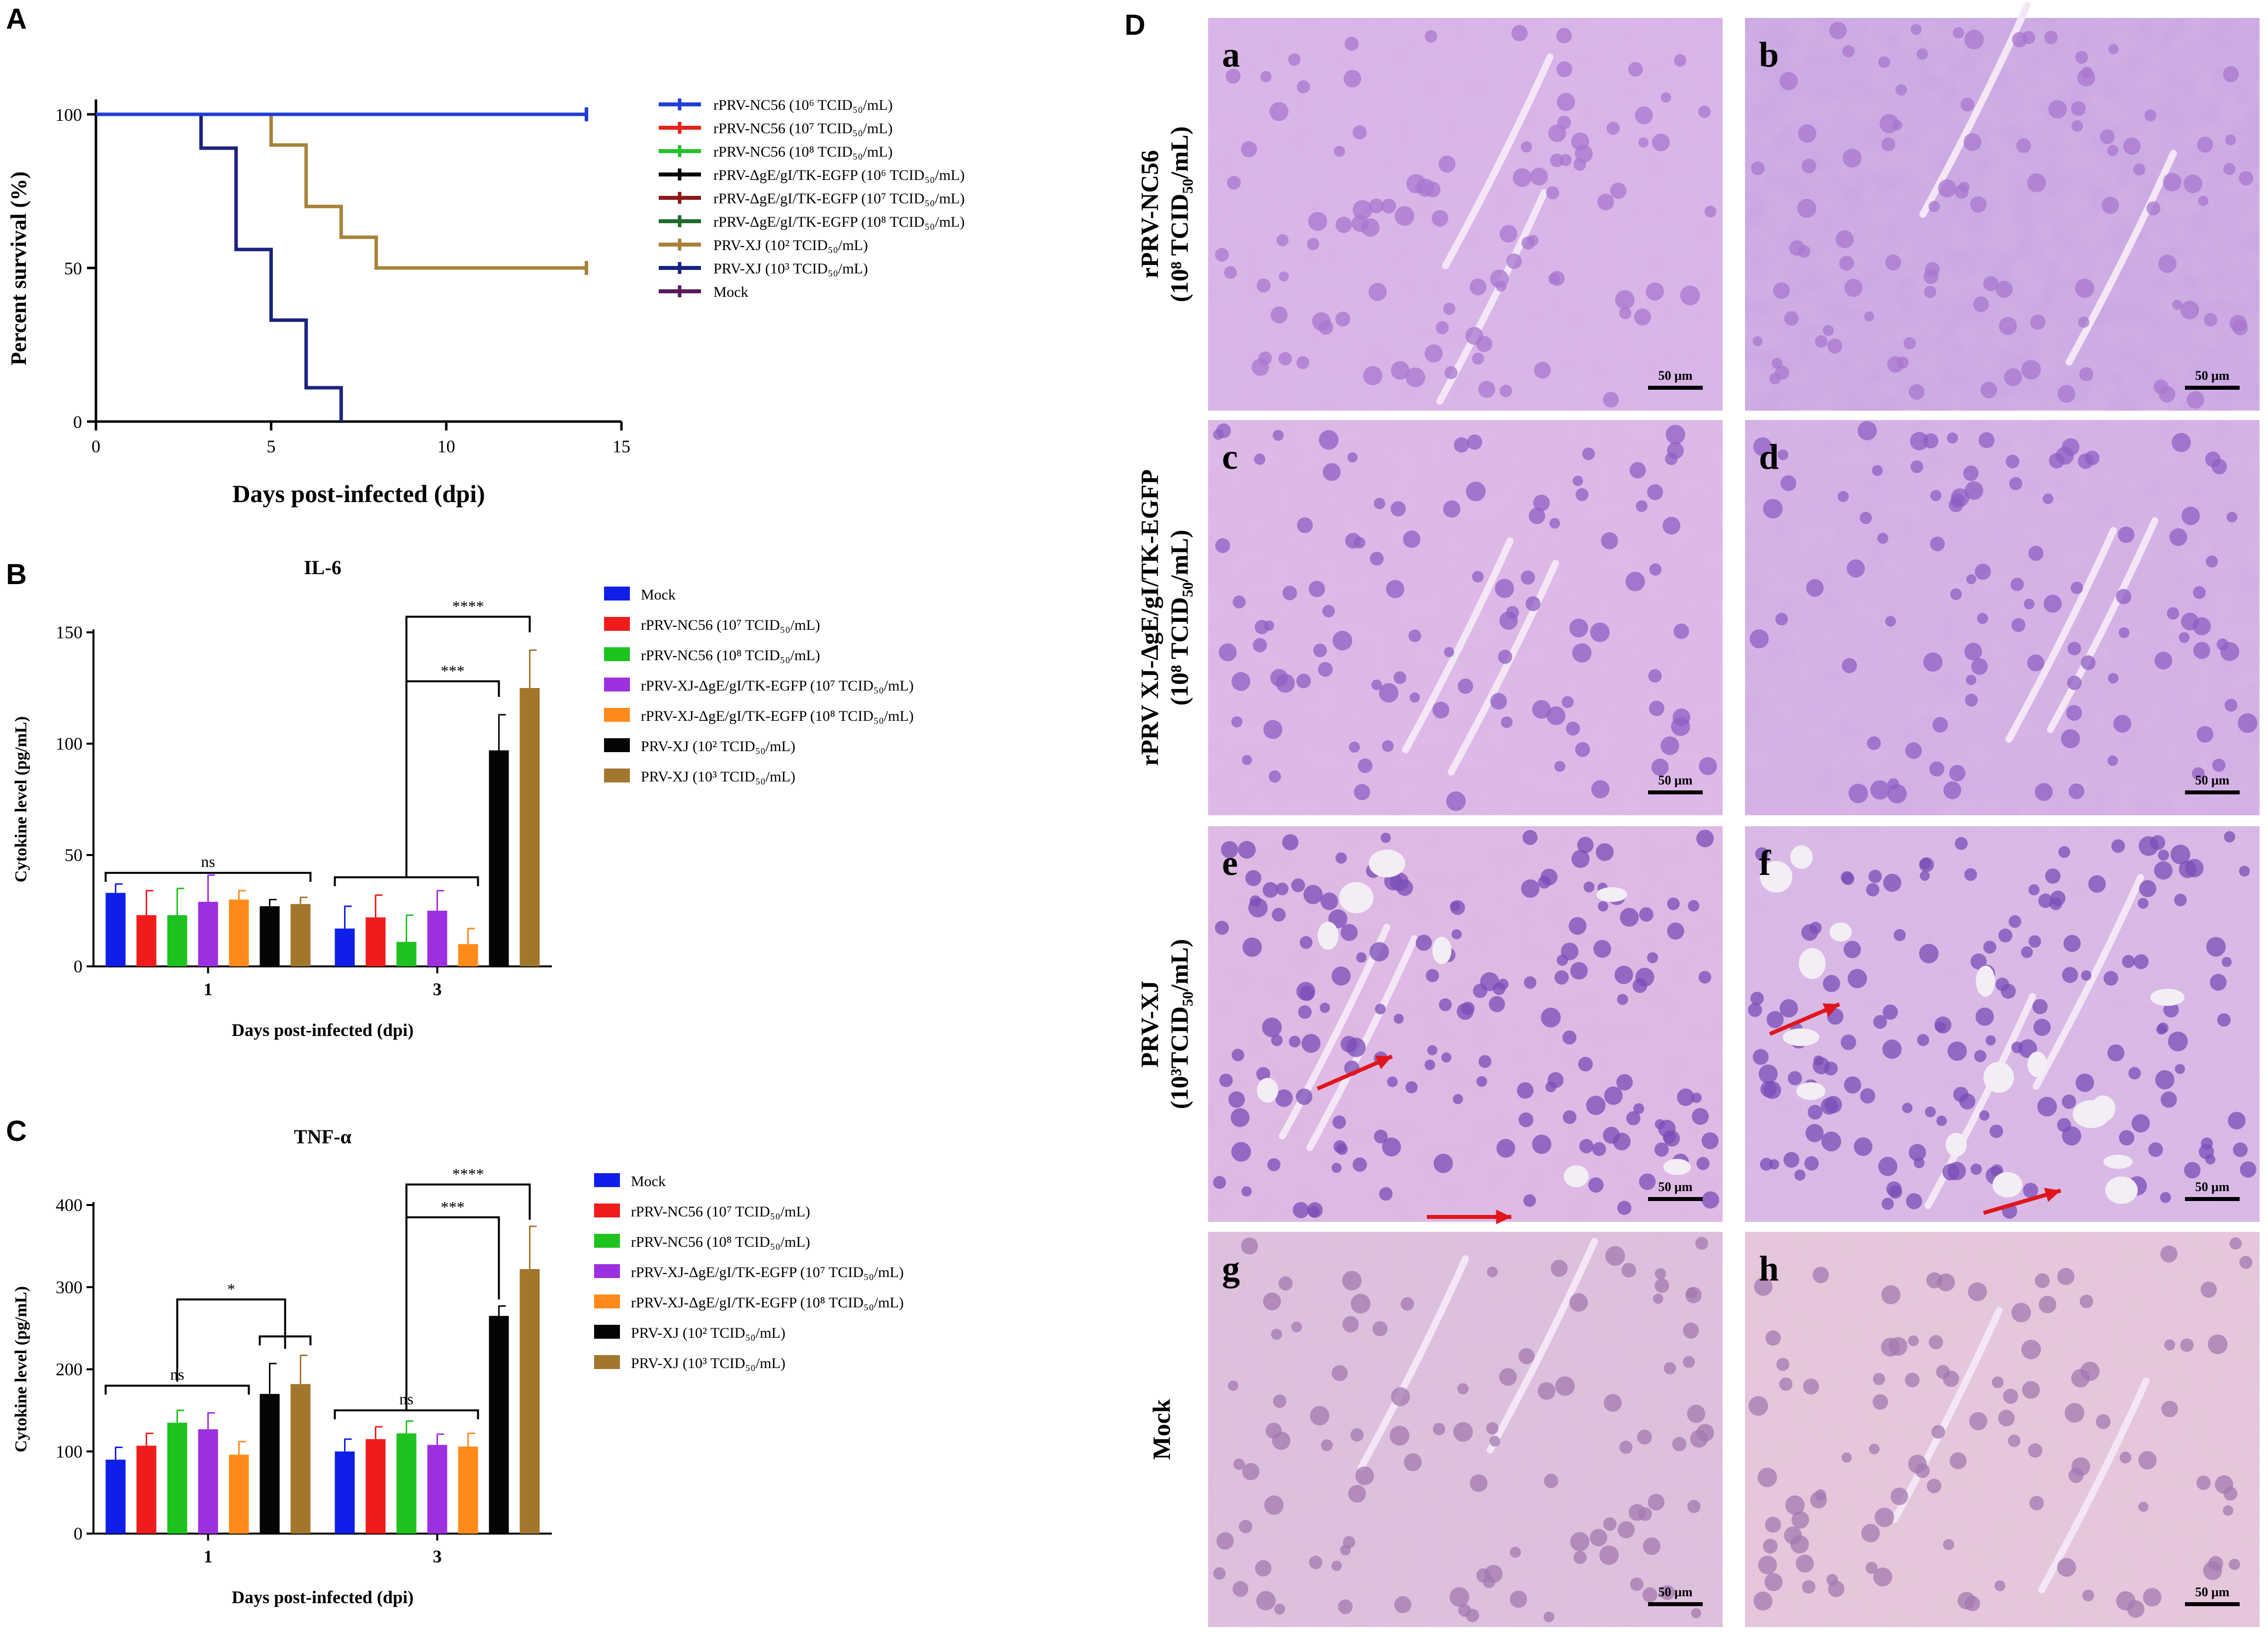 The height and width of the screenshot is (1634, 2268). Describe the element at coordinates (621, 446) in the screenshot. I see `survival-x-tick-label: 15` at that location.